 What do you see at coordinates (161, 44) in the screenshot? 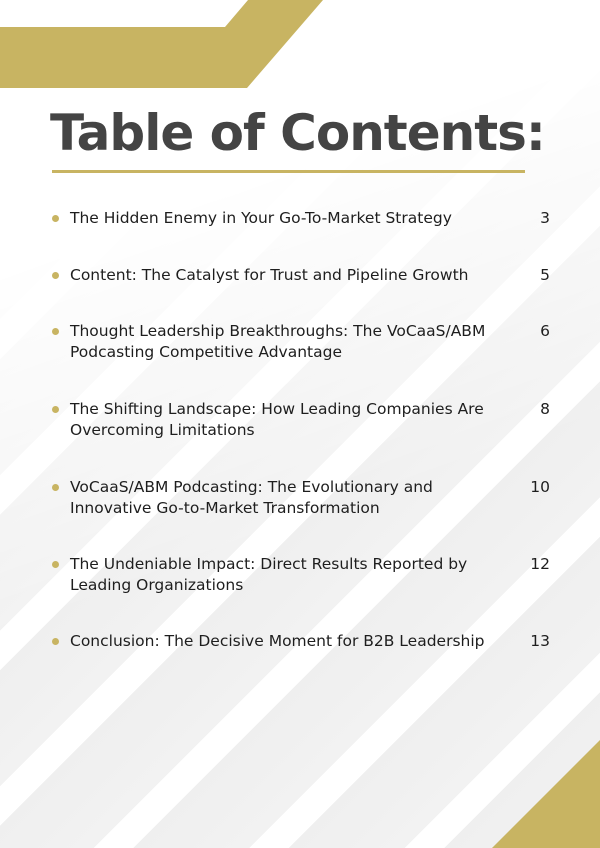
I see `top-gold-banner` at bounding box center [161, 44].